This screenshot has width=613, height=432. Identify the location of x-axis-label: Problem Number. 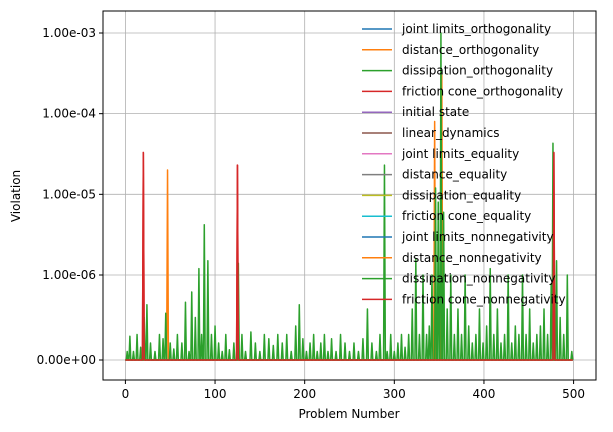
(348, 414).